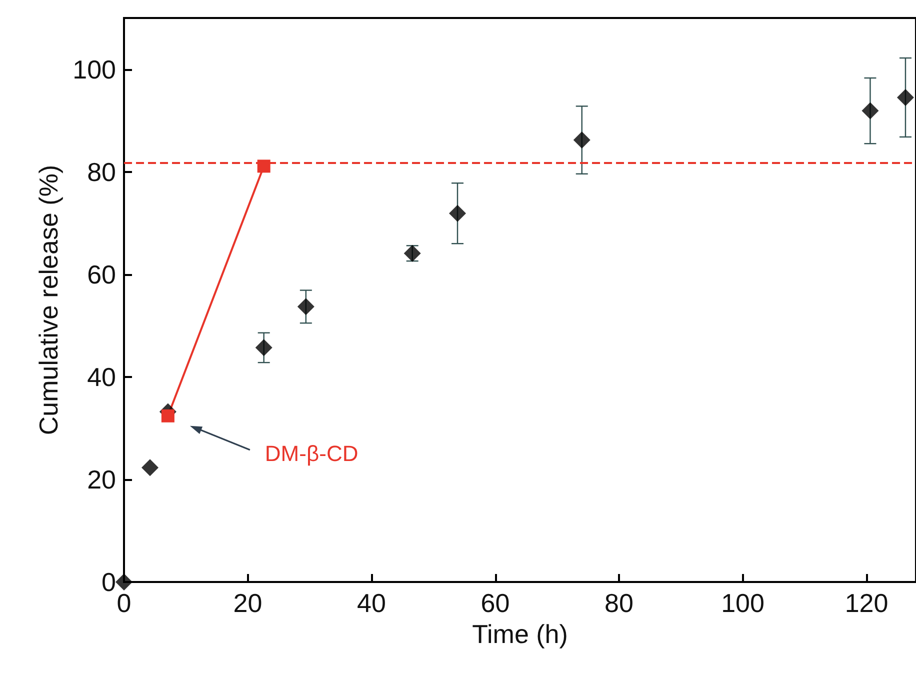  What do you see at coordinates (49, 300) in the screenshot?
I see `y-axis-title: Cumulative release (%)` at bounding box center [49, 300].